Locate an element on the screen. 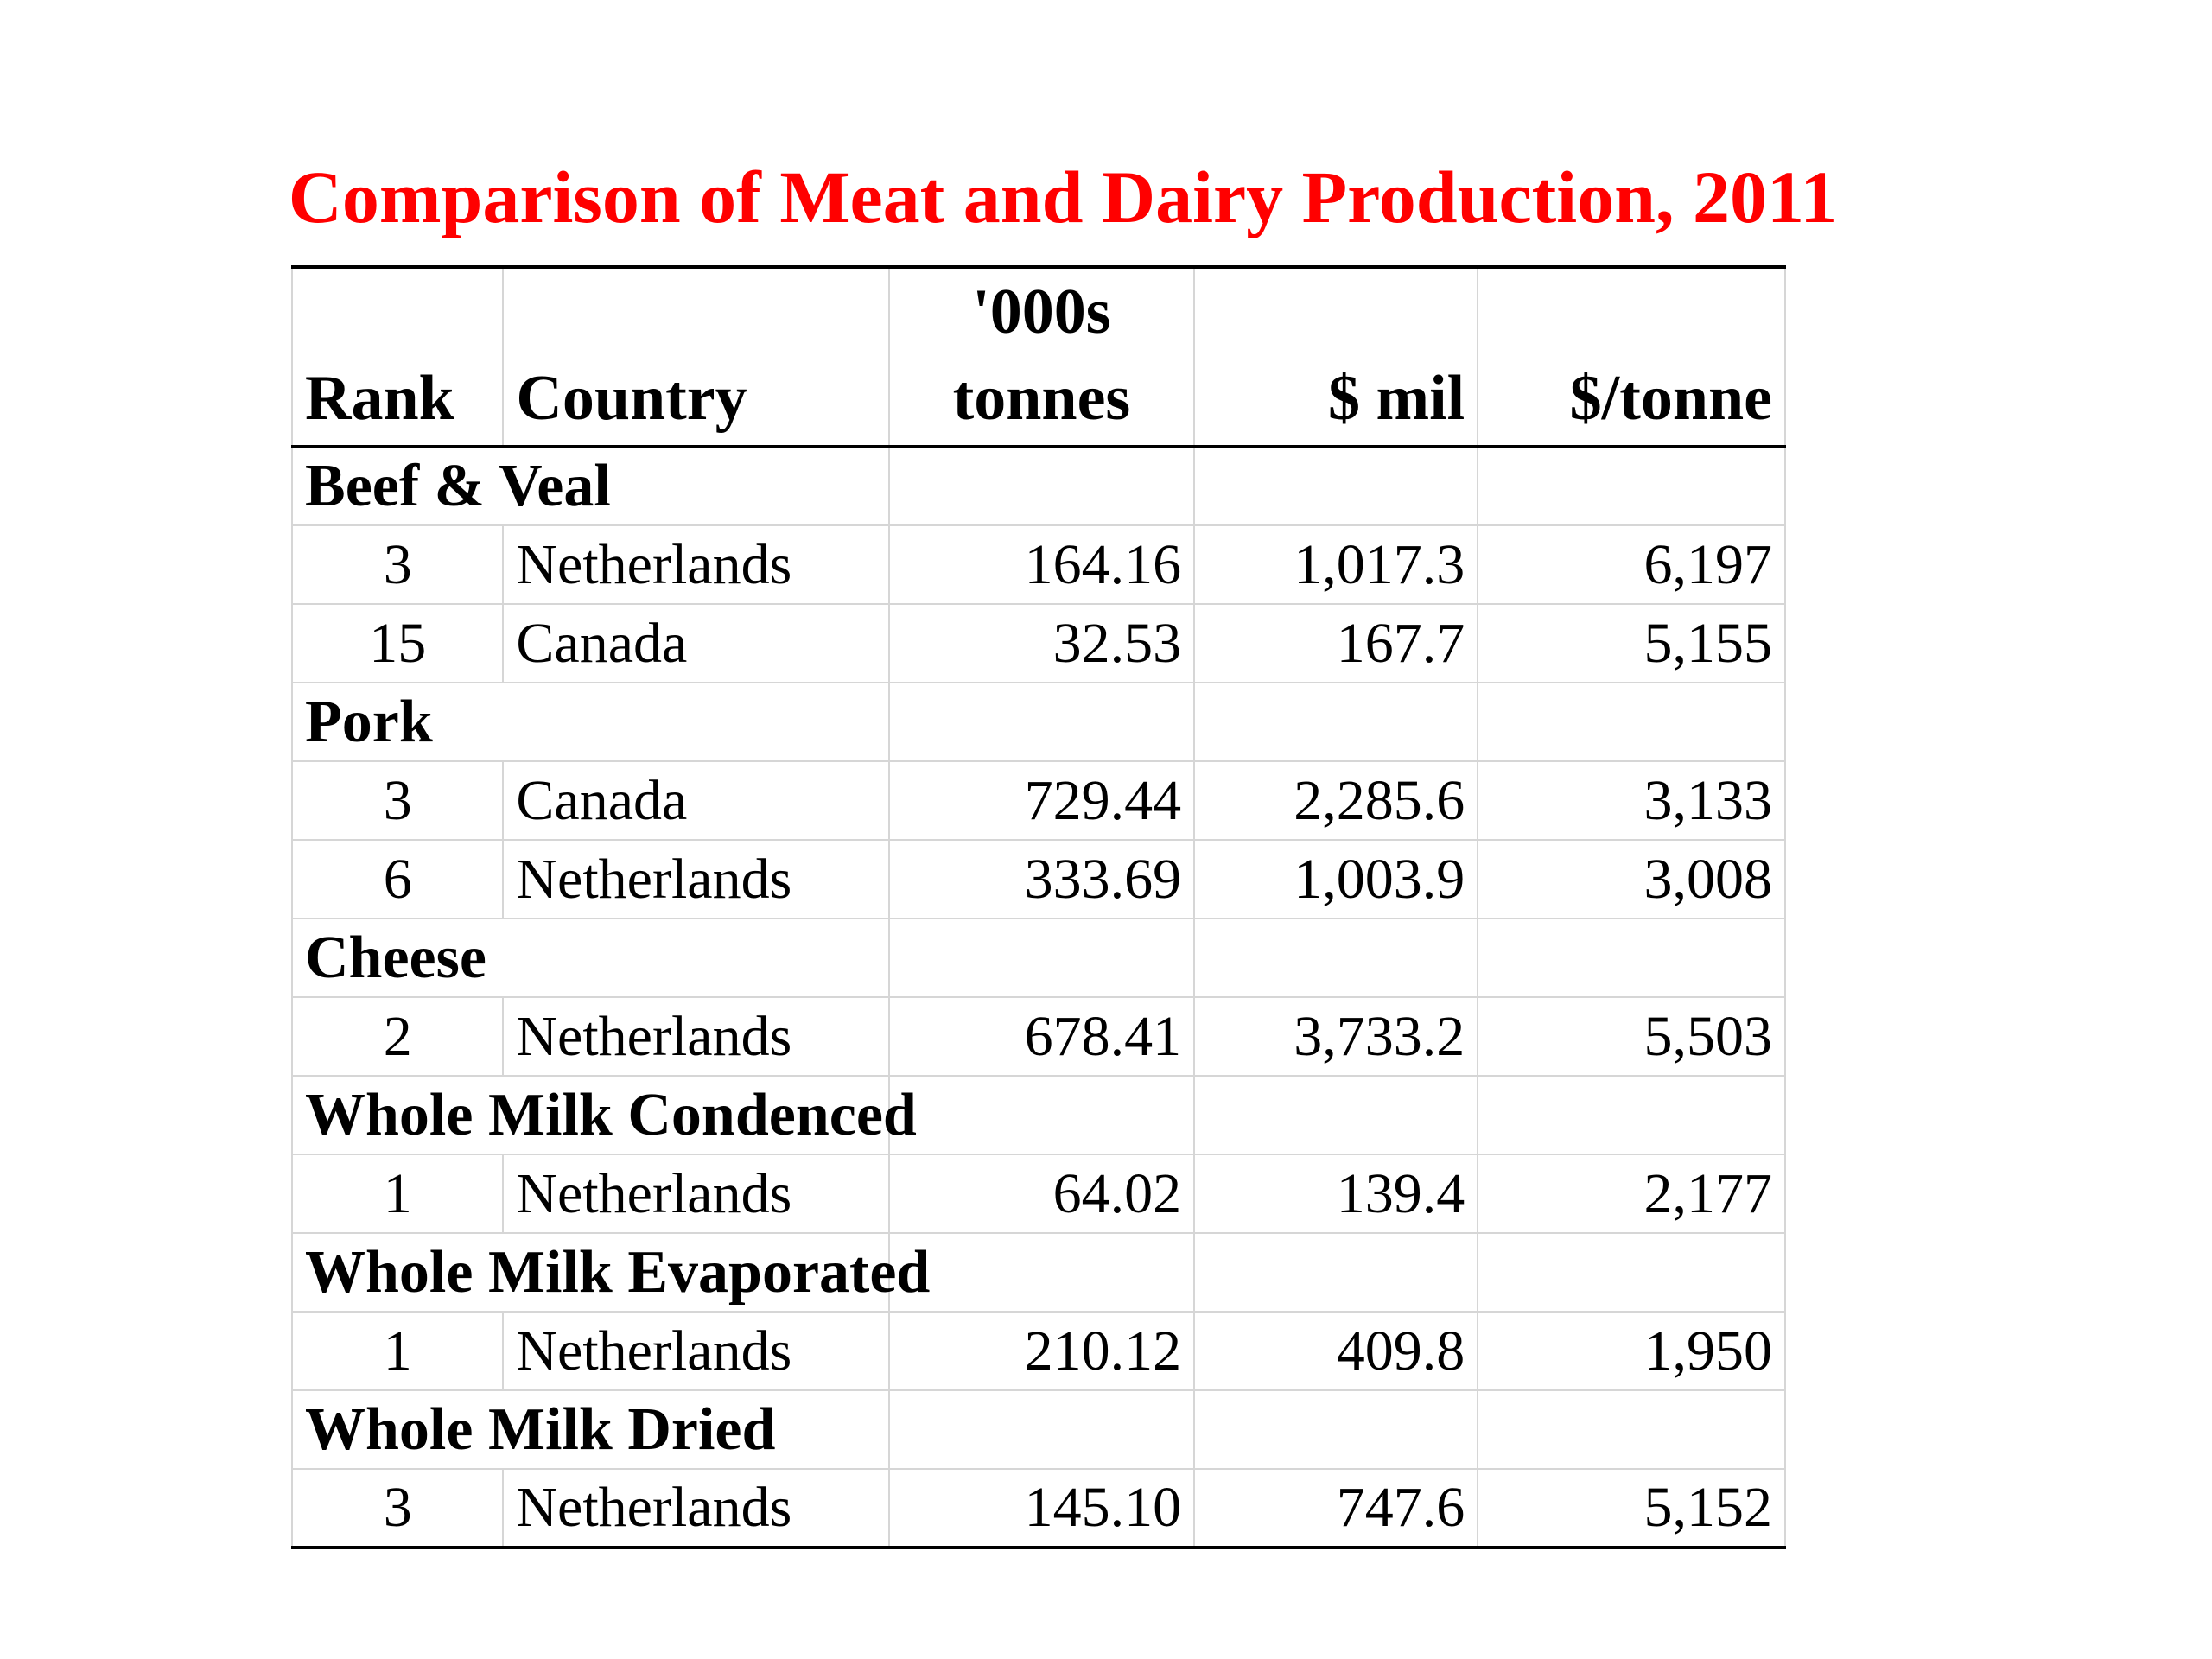  category-label: Whole Milk Dried is located at coordinates (590, 1429).